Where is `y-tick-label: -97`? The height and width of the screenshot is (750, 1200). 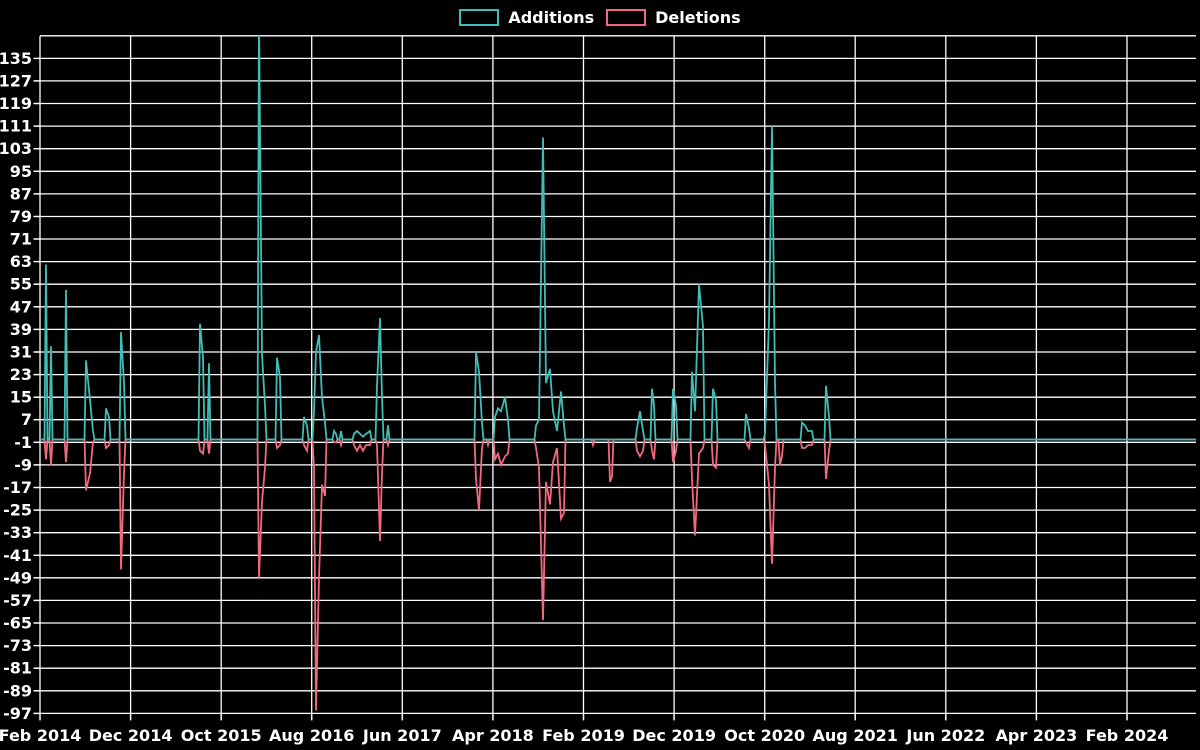 y-tick-label: -97 is located at coordinates (17, 713).